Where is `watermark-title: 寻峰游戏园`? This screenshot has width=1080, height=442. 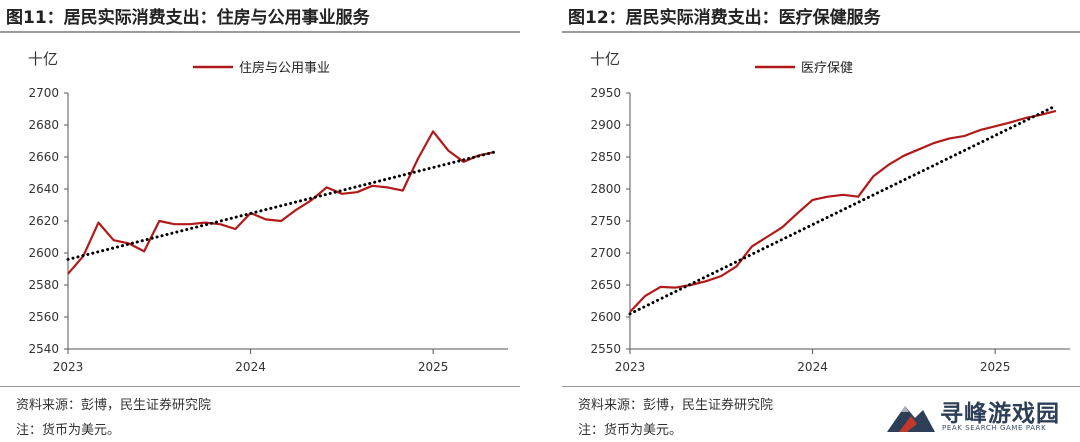
watermark-title: 寻峰游戏园 is located at coordinates (1000, 414).